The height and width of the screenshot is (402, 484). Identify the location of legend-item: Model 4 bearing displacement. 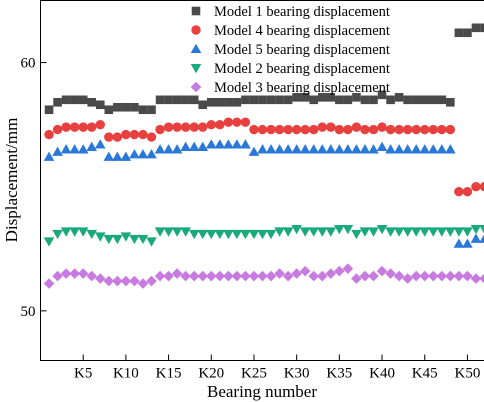
(290, 31).